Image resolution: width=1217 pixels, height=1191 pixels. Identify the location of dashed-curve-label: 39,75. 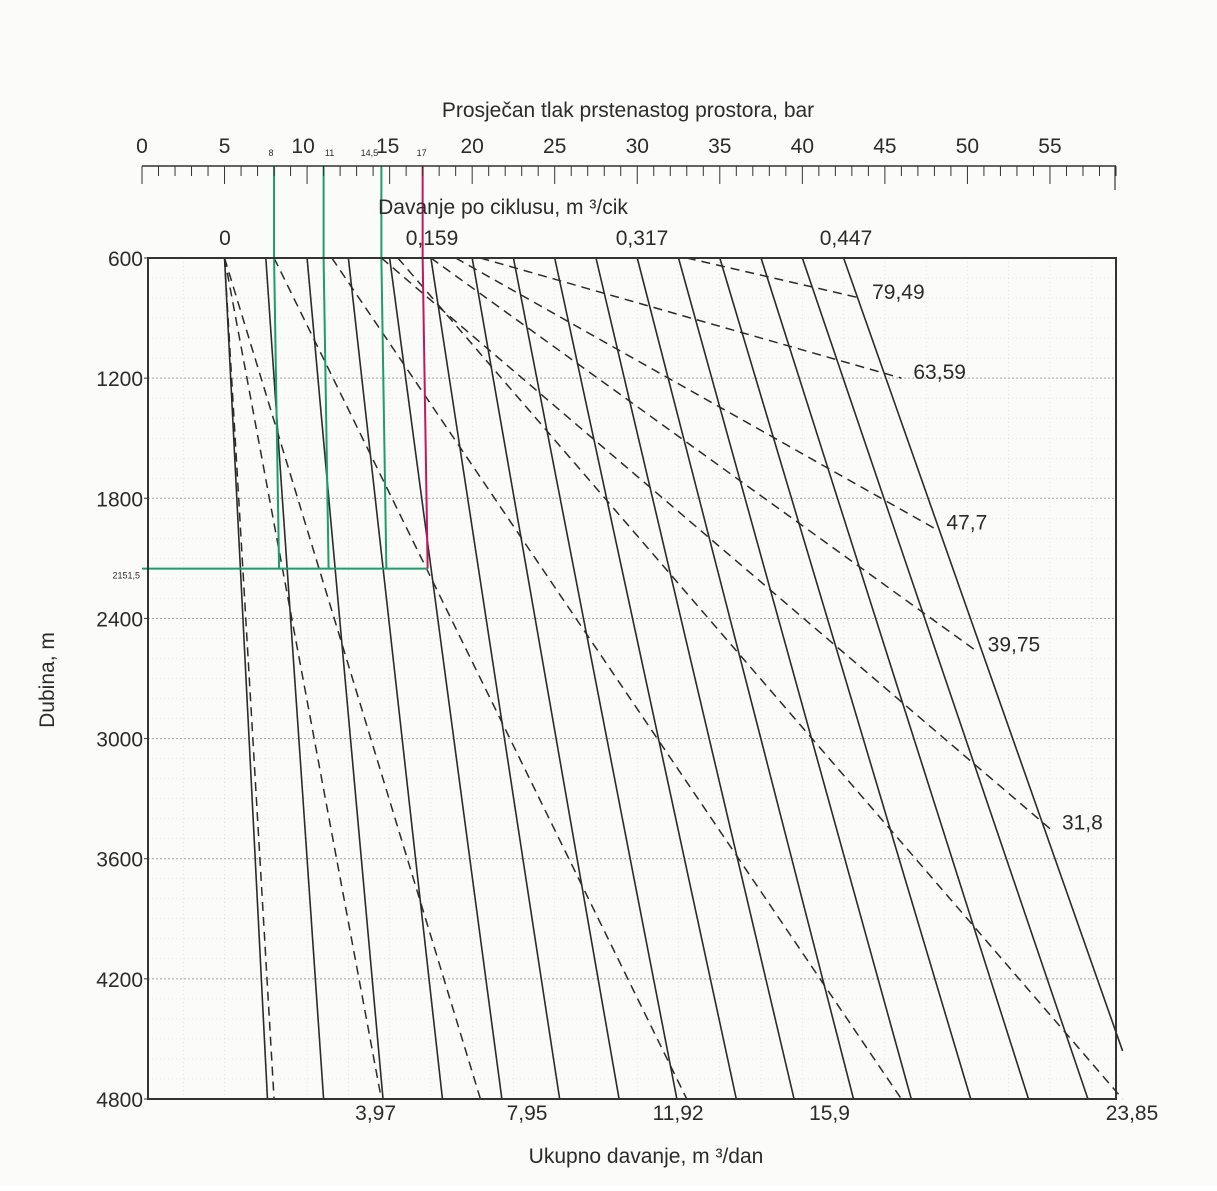
(1014, 644).